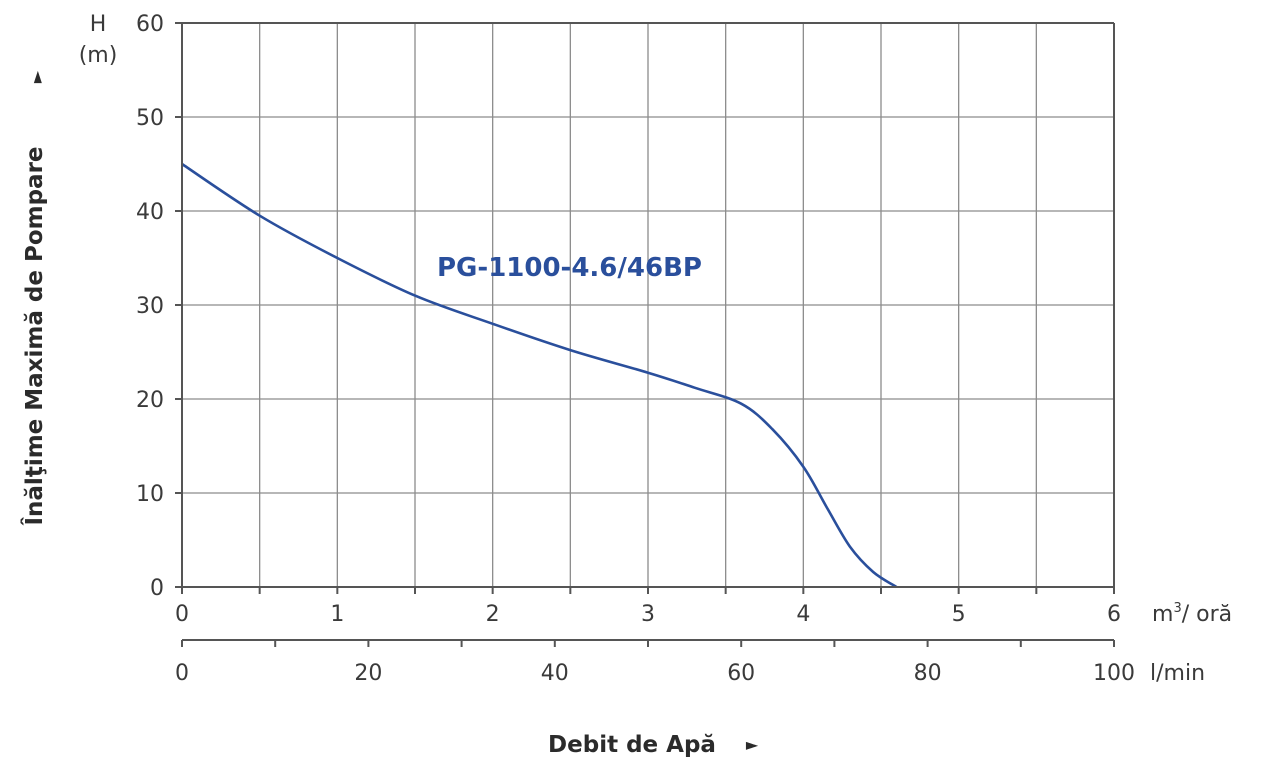  Describe the element at coordinates (1177, 608) in the screenshot. I see `x-axis-primary-unit-sup: 3` at that location.